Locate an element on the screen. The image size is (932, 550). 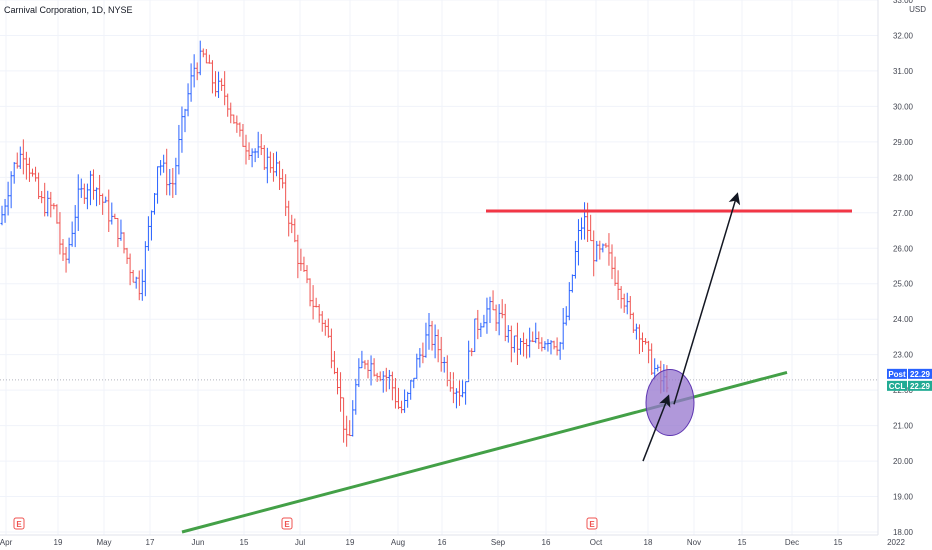
highlight-ellipse is located at coordinates (670, 403).